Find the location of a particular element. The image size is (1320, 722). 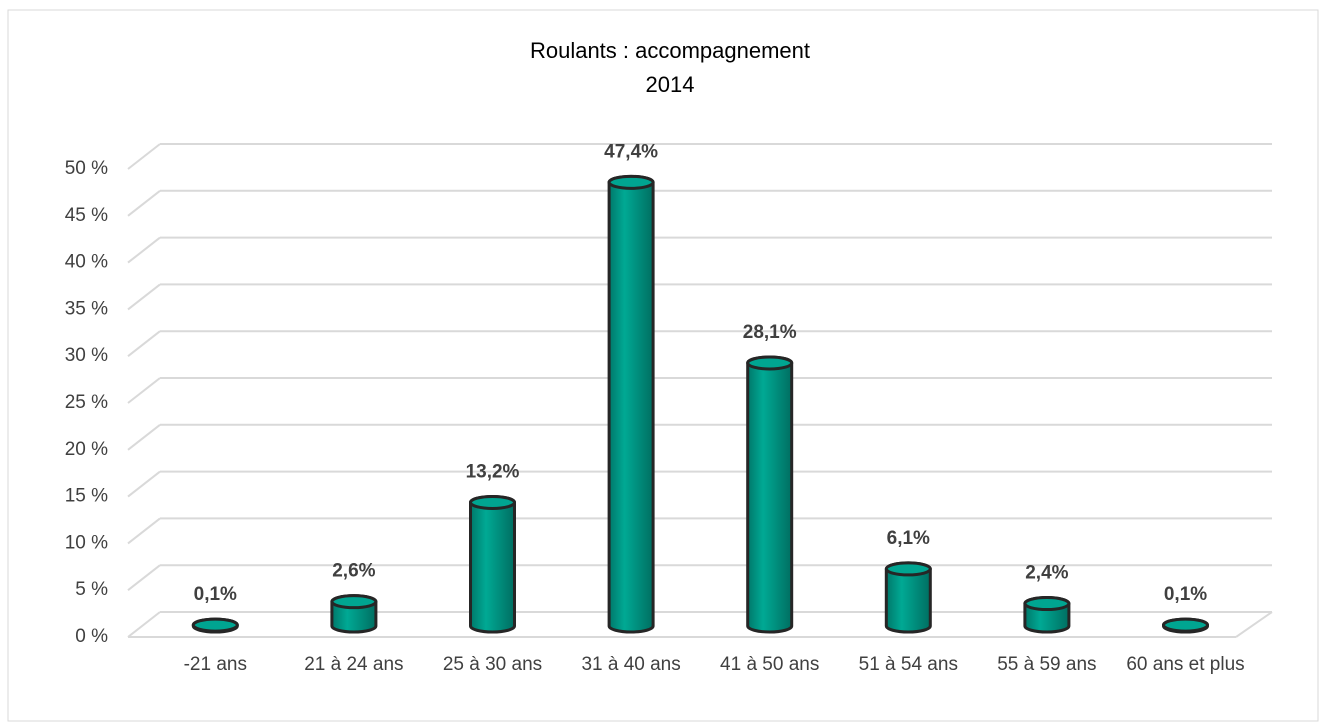

y-tick-label: 30 % is located at coordinates (86, 355).